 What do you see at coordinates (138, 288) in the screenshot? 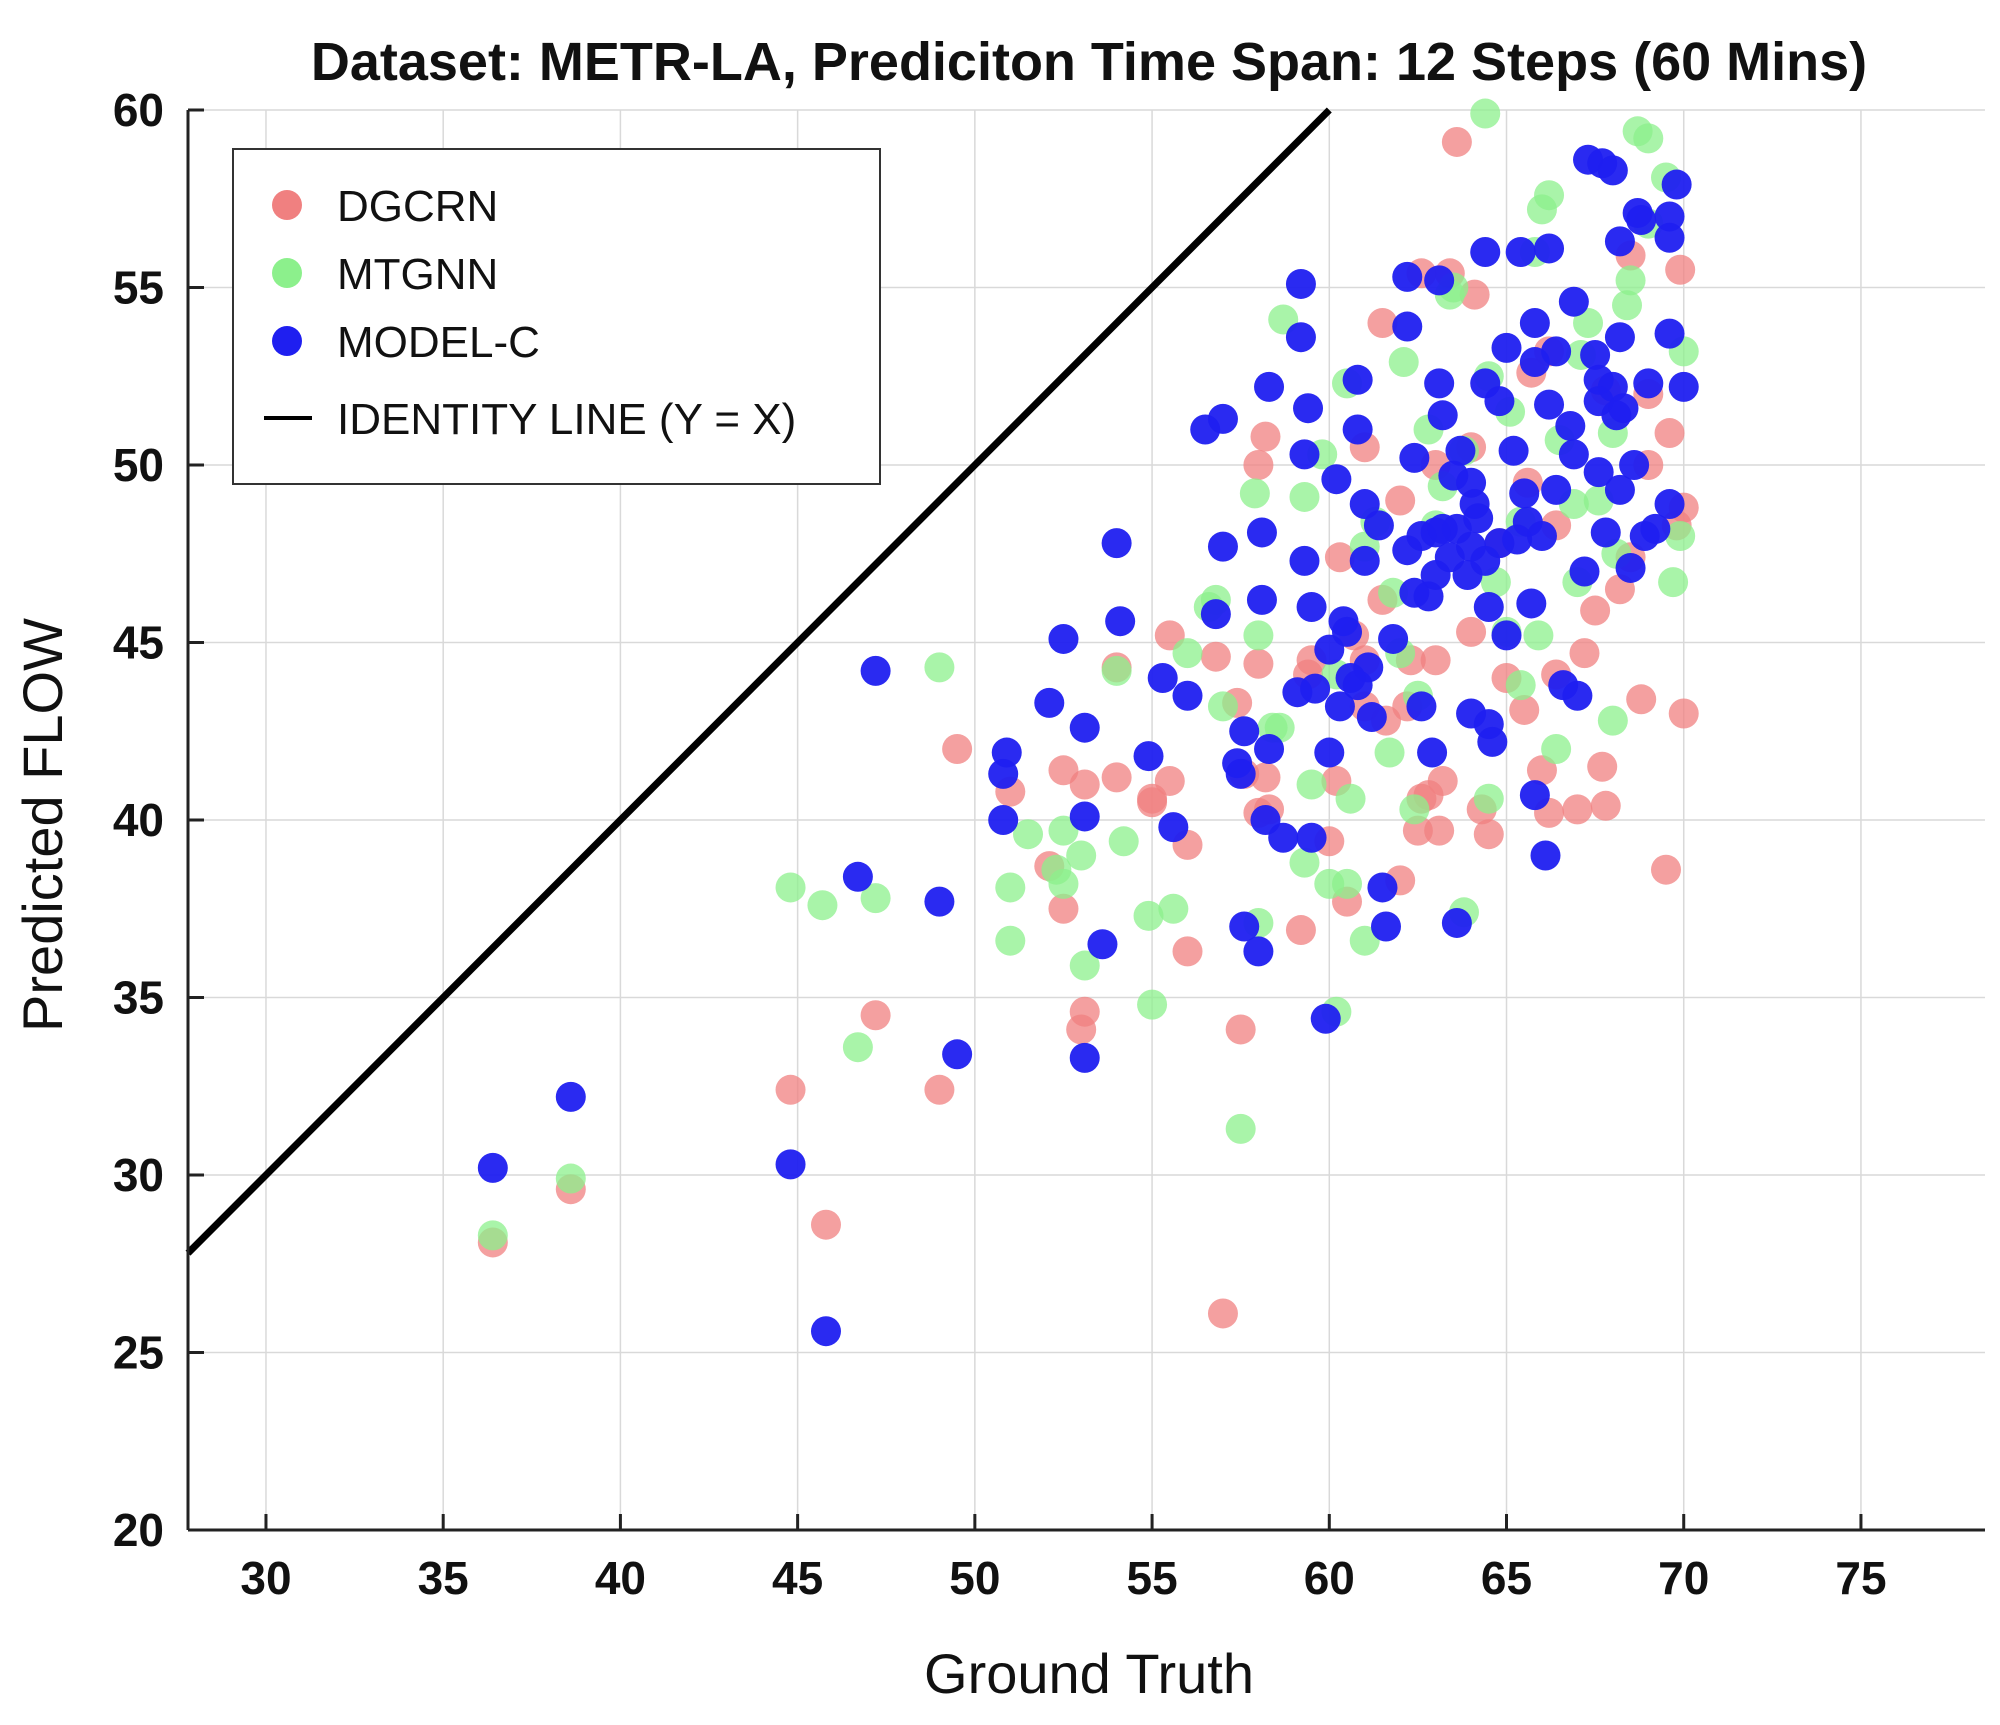
I see `y-tick-label-55: 55` at bounding box center [138, 288].